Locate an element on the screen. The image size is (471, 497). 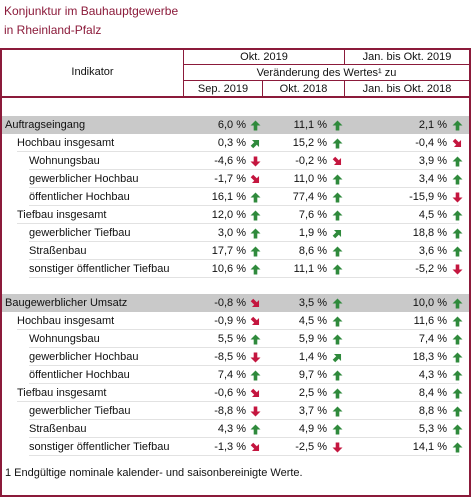
value: 1,9 % is located at coordinates (312, 233).